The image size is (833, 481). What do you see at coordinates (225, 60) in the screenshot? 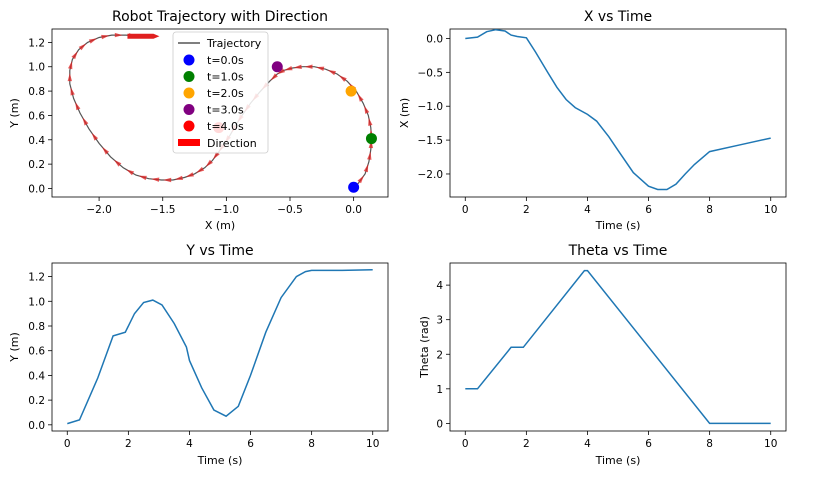
I see `legend-label-t0: t=0.0s` at bounding box center [225, 60].